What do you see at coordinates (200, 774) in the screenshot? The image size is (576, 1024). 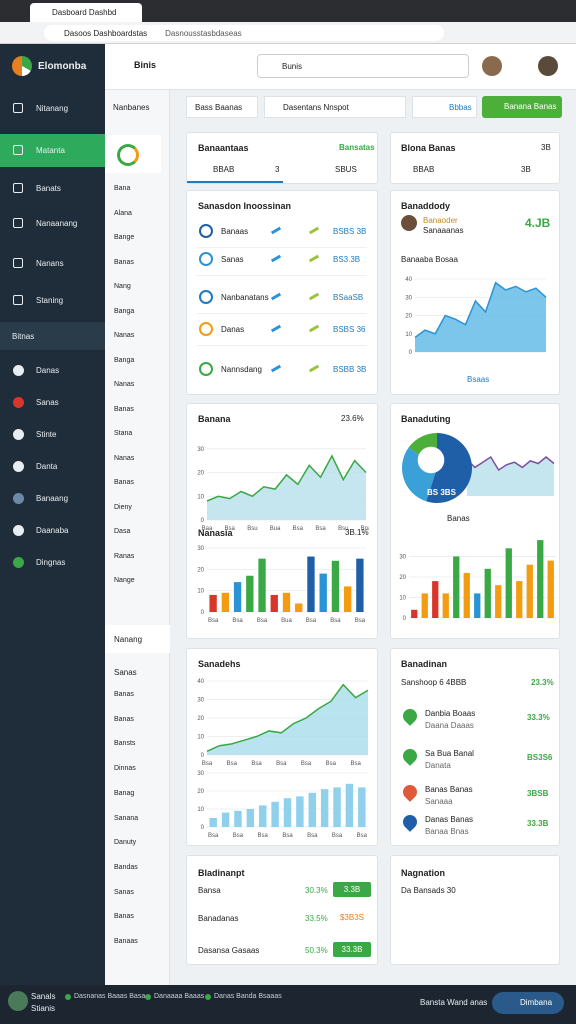 I see `y-tick-label: 30` at bounding box center [200, 774].